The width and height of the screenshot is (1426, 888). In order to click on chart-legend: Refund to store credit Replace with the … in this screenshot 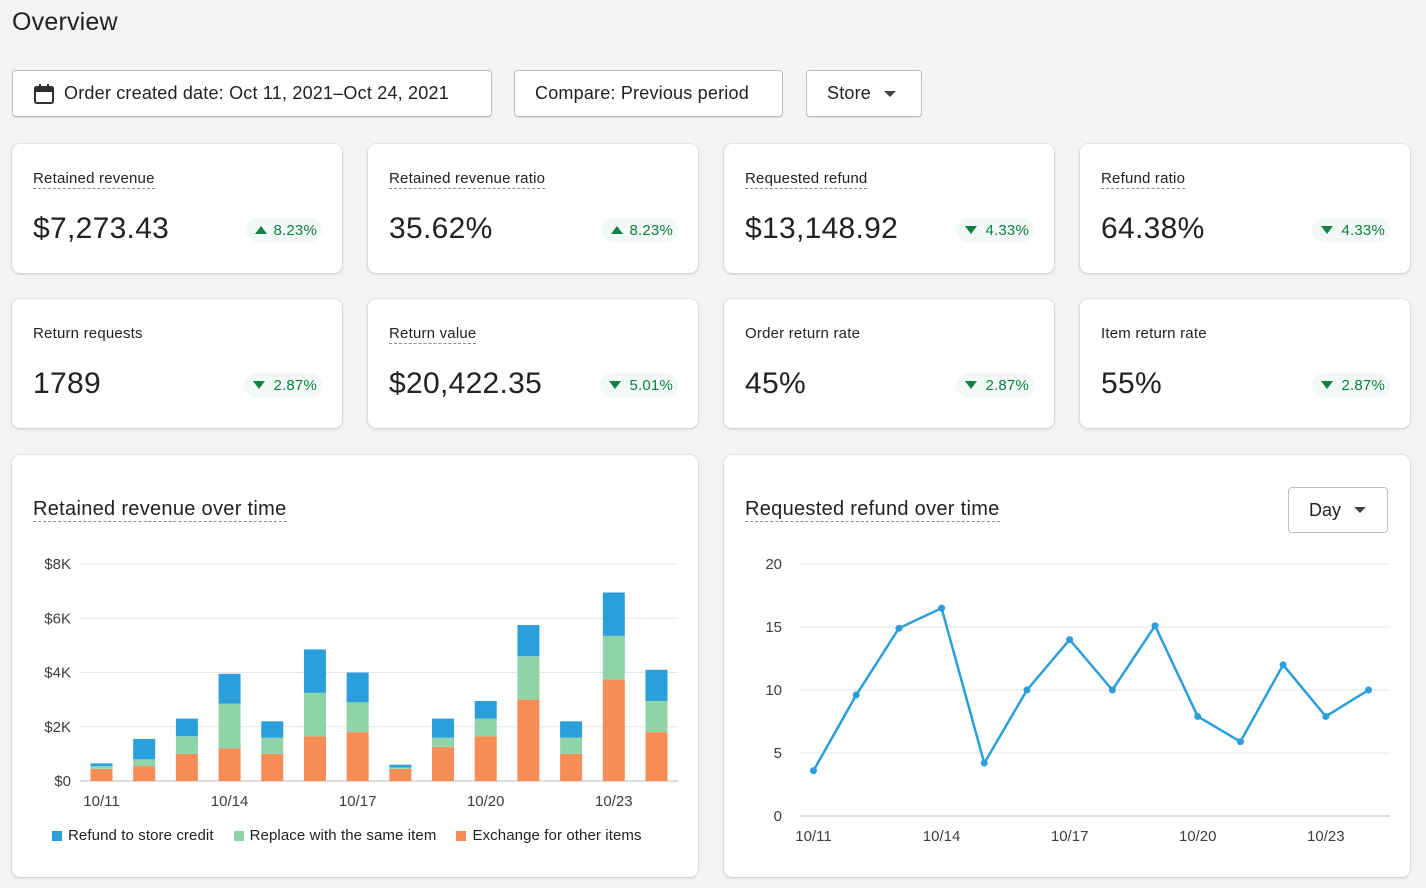, I will do `click(357, 835)`.